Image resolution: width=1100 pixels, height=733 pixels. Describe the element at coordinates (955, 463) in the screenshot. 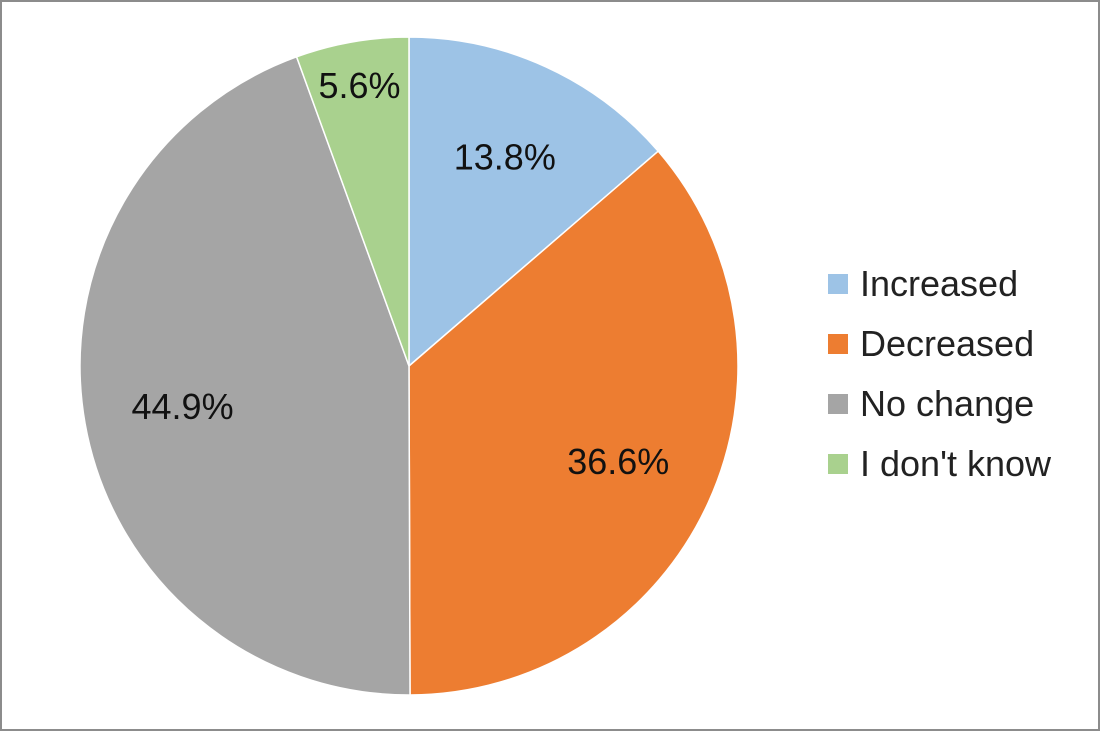

I see `legend-label-dont-know: I don't know` at that location.